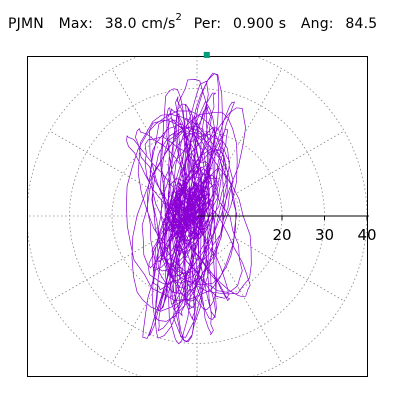 The width and height of the screenshot is (400, 400). Describe the element at coordinates (207, 23) in the screenshot. I see `period-label: Per:` at that location.